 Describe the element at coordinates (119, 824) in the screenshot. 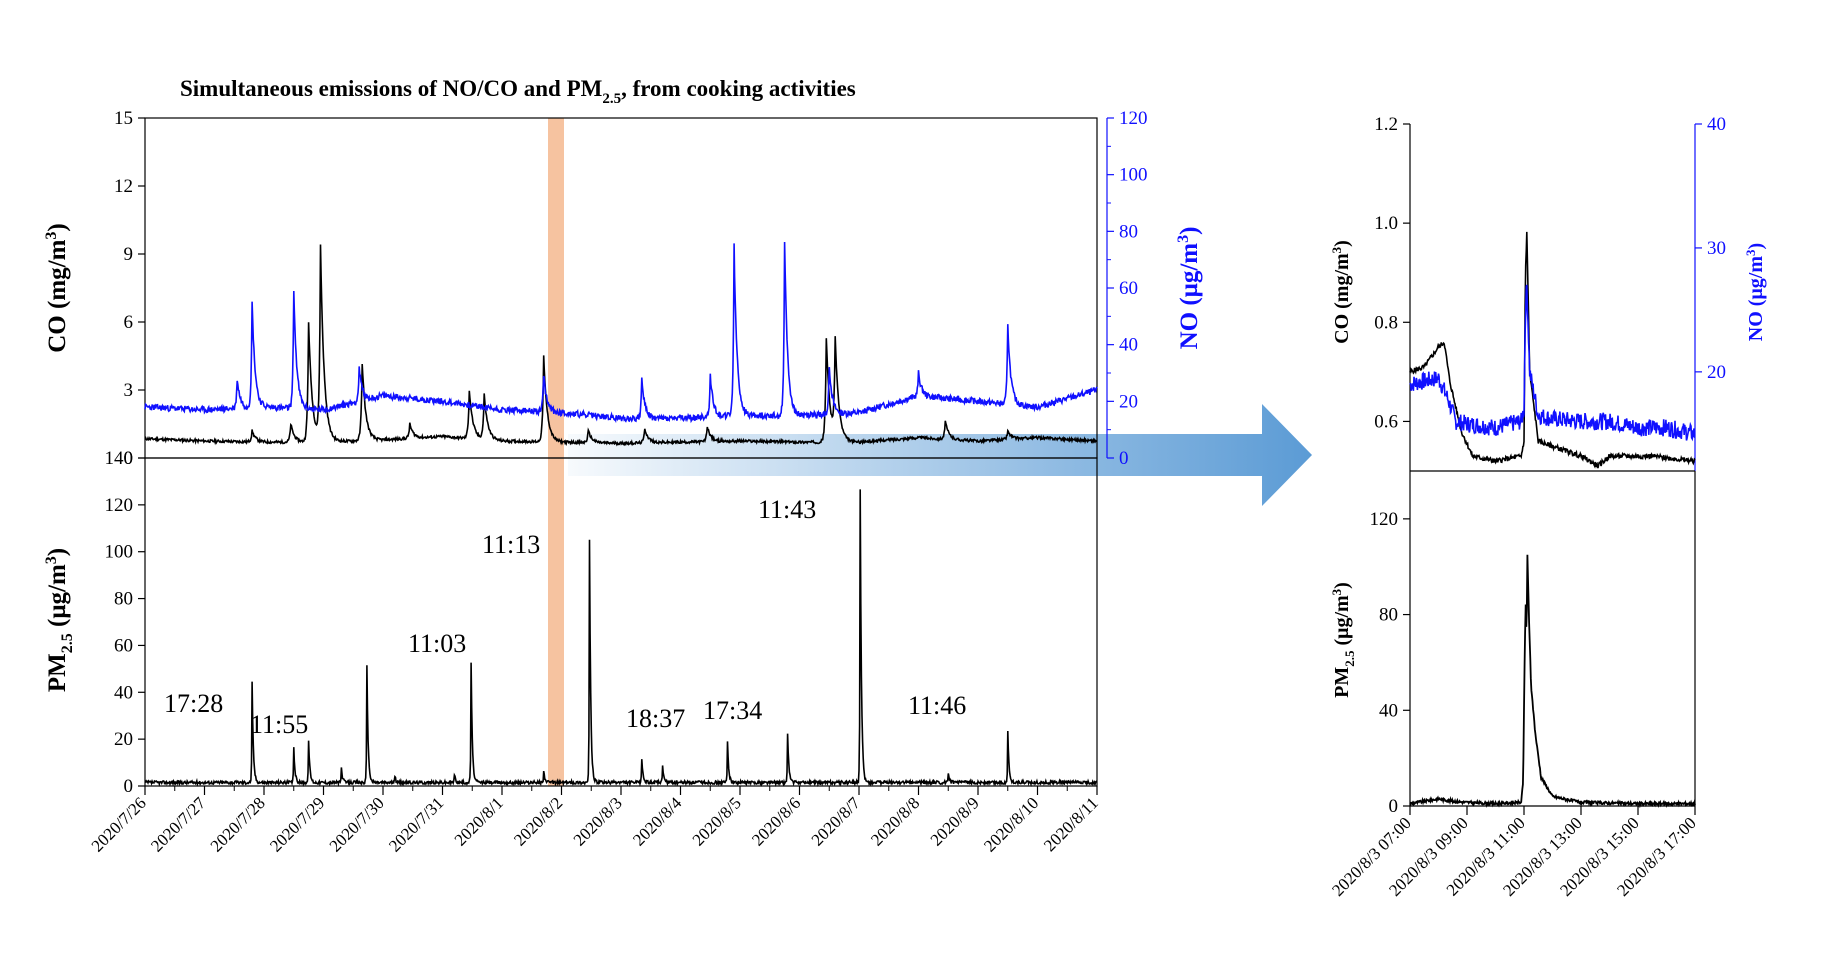

I see `x-tick-label: 2020/7/26` at that location.